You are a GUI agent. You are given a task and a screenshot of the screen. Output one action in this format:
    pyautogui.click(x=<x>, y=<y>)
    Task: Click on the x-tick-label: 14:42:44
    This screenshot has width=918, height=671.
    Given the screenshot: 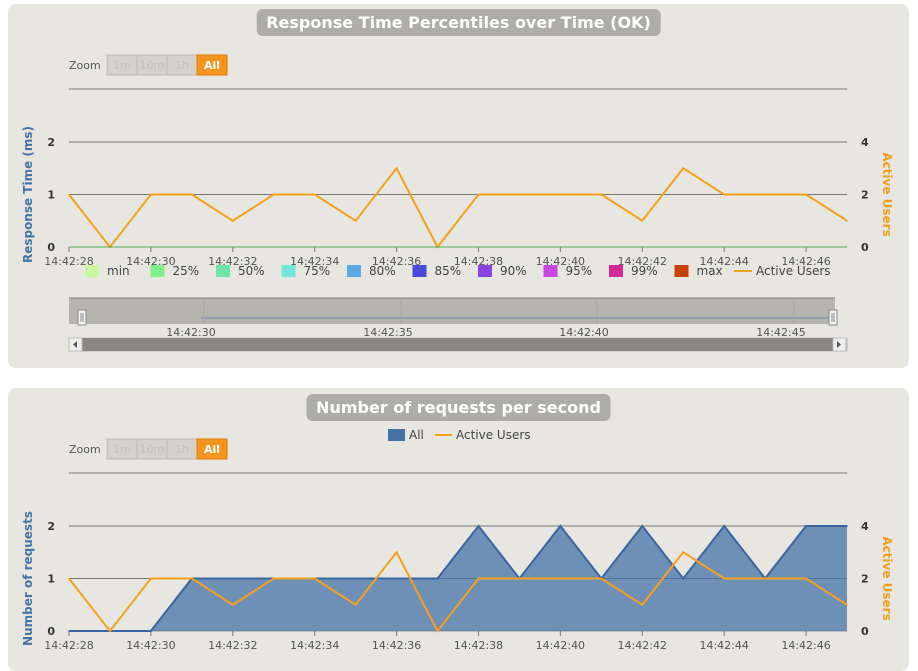 What is the action you would take?
    pyautogui.click(x=723, y=261)
    